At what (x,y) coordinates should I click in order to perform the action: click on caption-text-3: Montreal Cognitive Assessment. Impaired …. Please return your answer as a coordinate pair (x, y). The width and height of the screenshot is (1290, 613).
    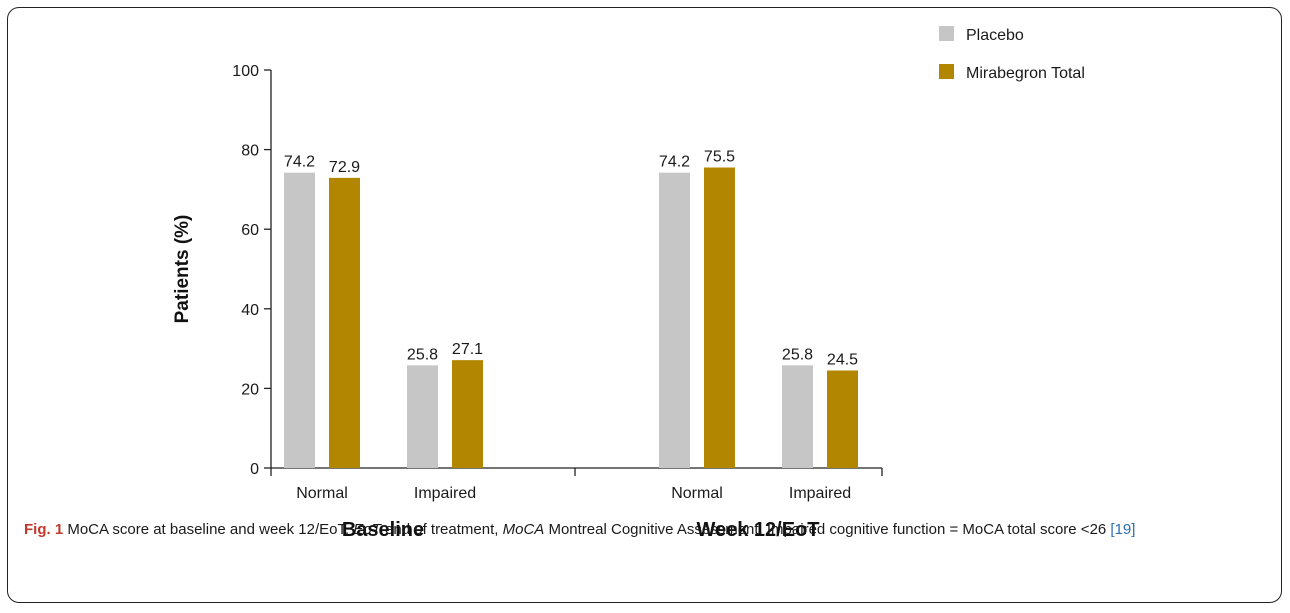
    Looking at the image, I should click on (827, 529).